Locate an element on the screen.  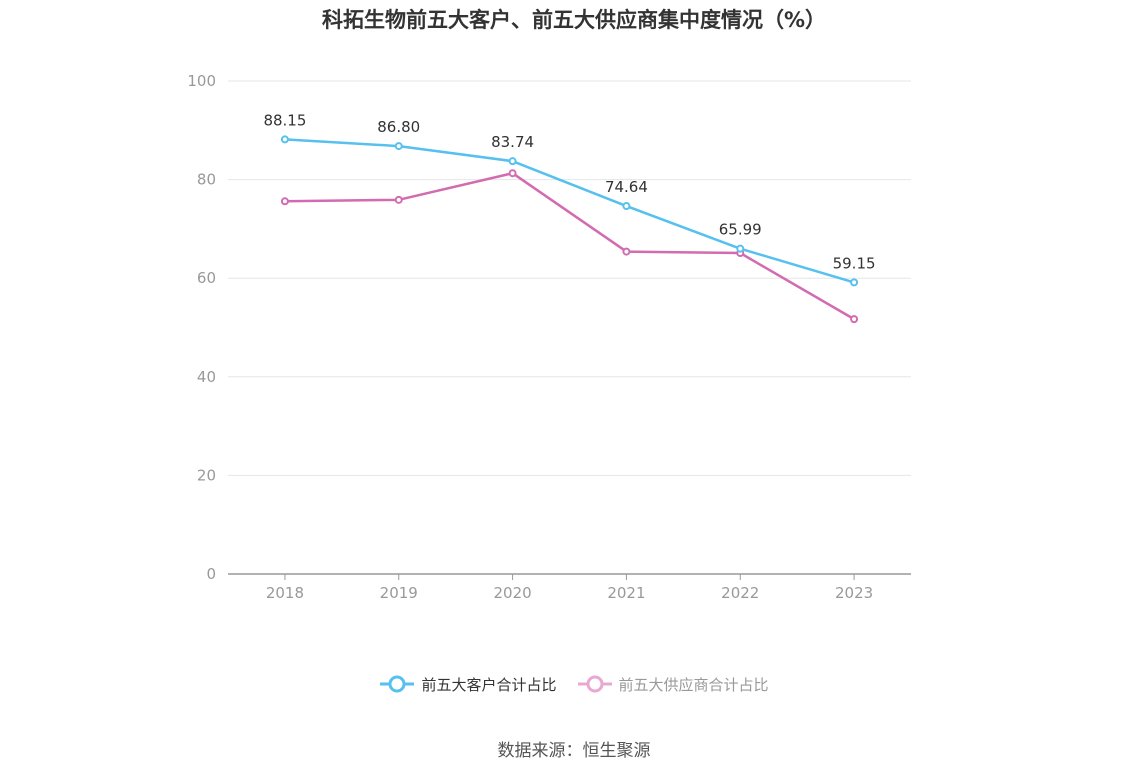
y-axis-ticks: 0 20 40 60 80 100 is located at coordinates (201, 327).